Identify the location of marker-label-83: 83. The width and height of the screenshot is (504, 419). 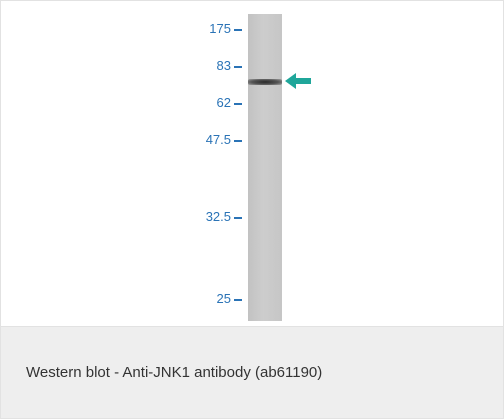
(223, 65).